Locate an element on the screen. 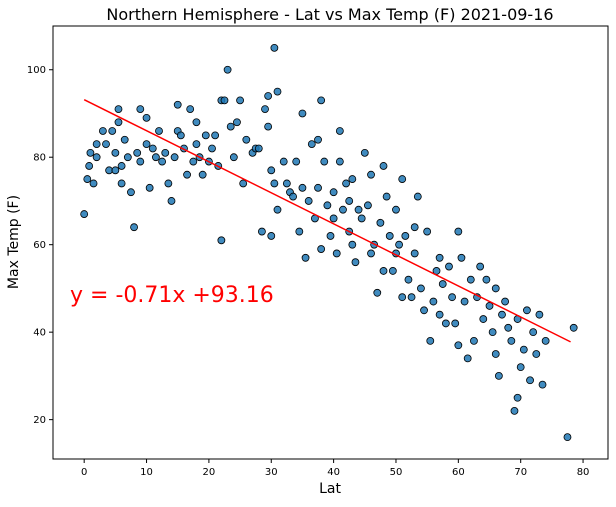 This screenshot has height=507, width=616. y-tick-label: 100 is located at coordinates (36, 70).